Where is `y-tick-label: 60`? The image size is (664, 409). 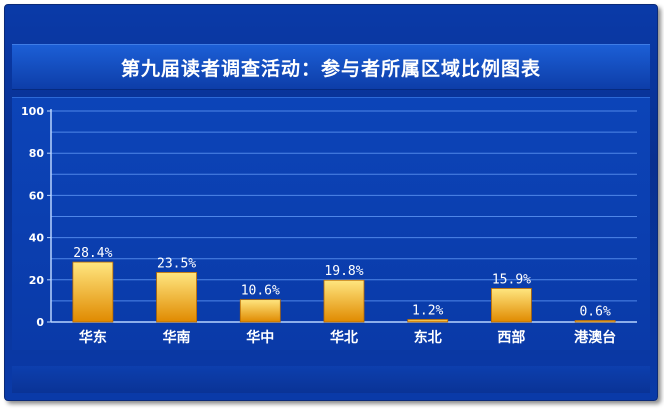 y-tick-label: 60 is located at coordinates (37, 195).